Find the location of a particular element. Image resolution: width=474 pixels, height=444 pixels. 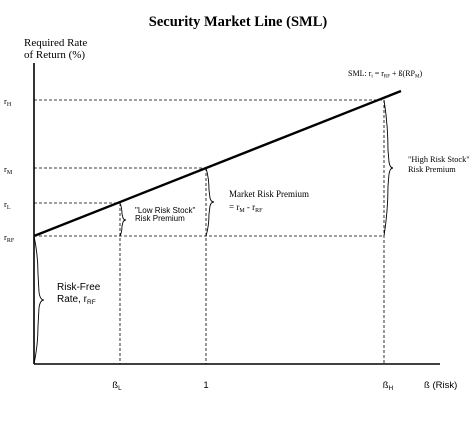

tick-rRF: rRF is located at coordinates (9, 238).